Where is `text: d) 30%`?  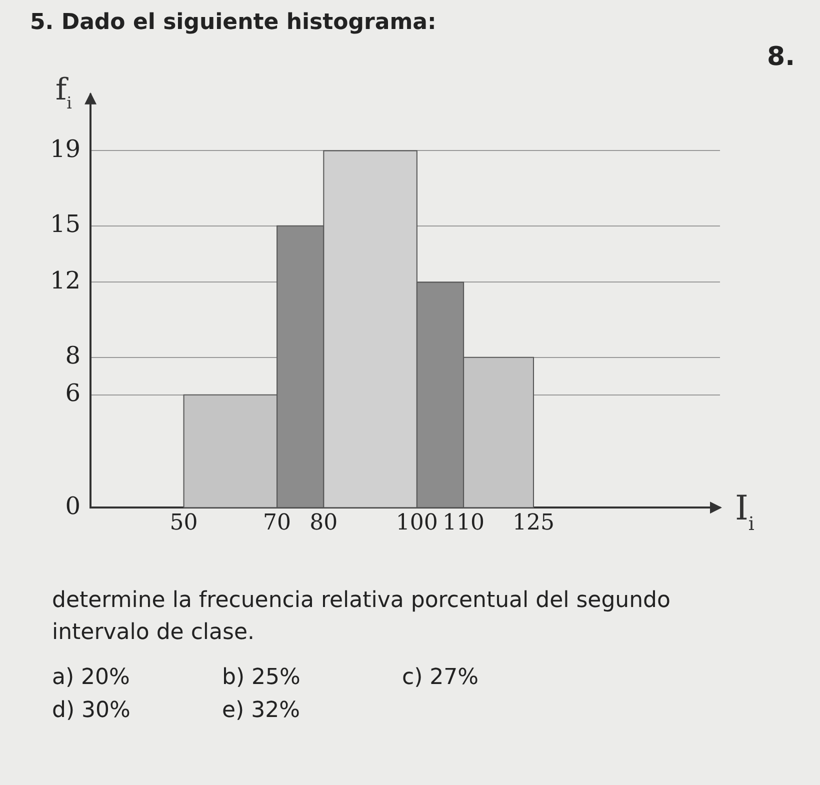
text: d) 30% is located at coordinates (92, 710).